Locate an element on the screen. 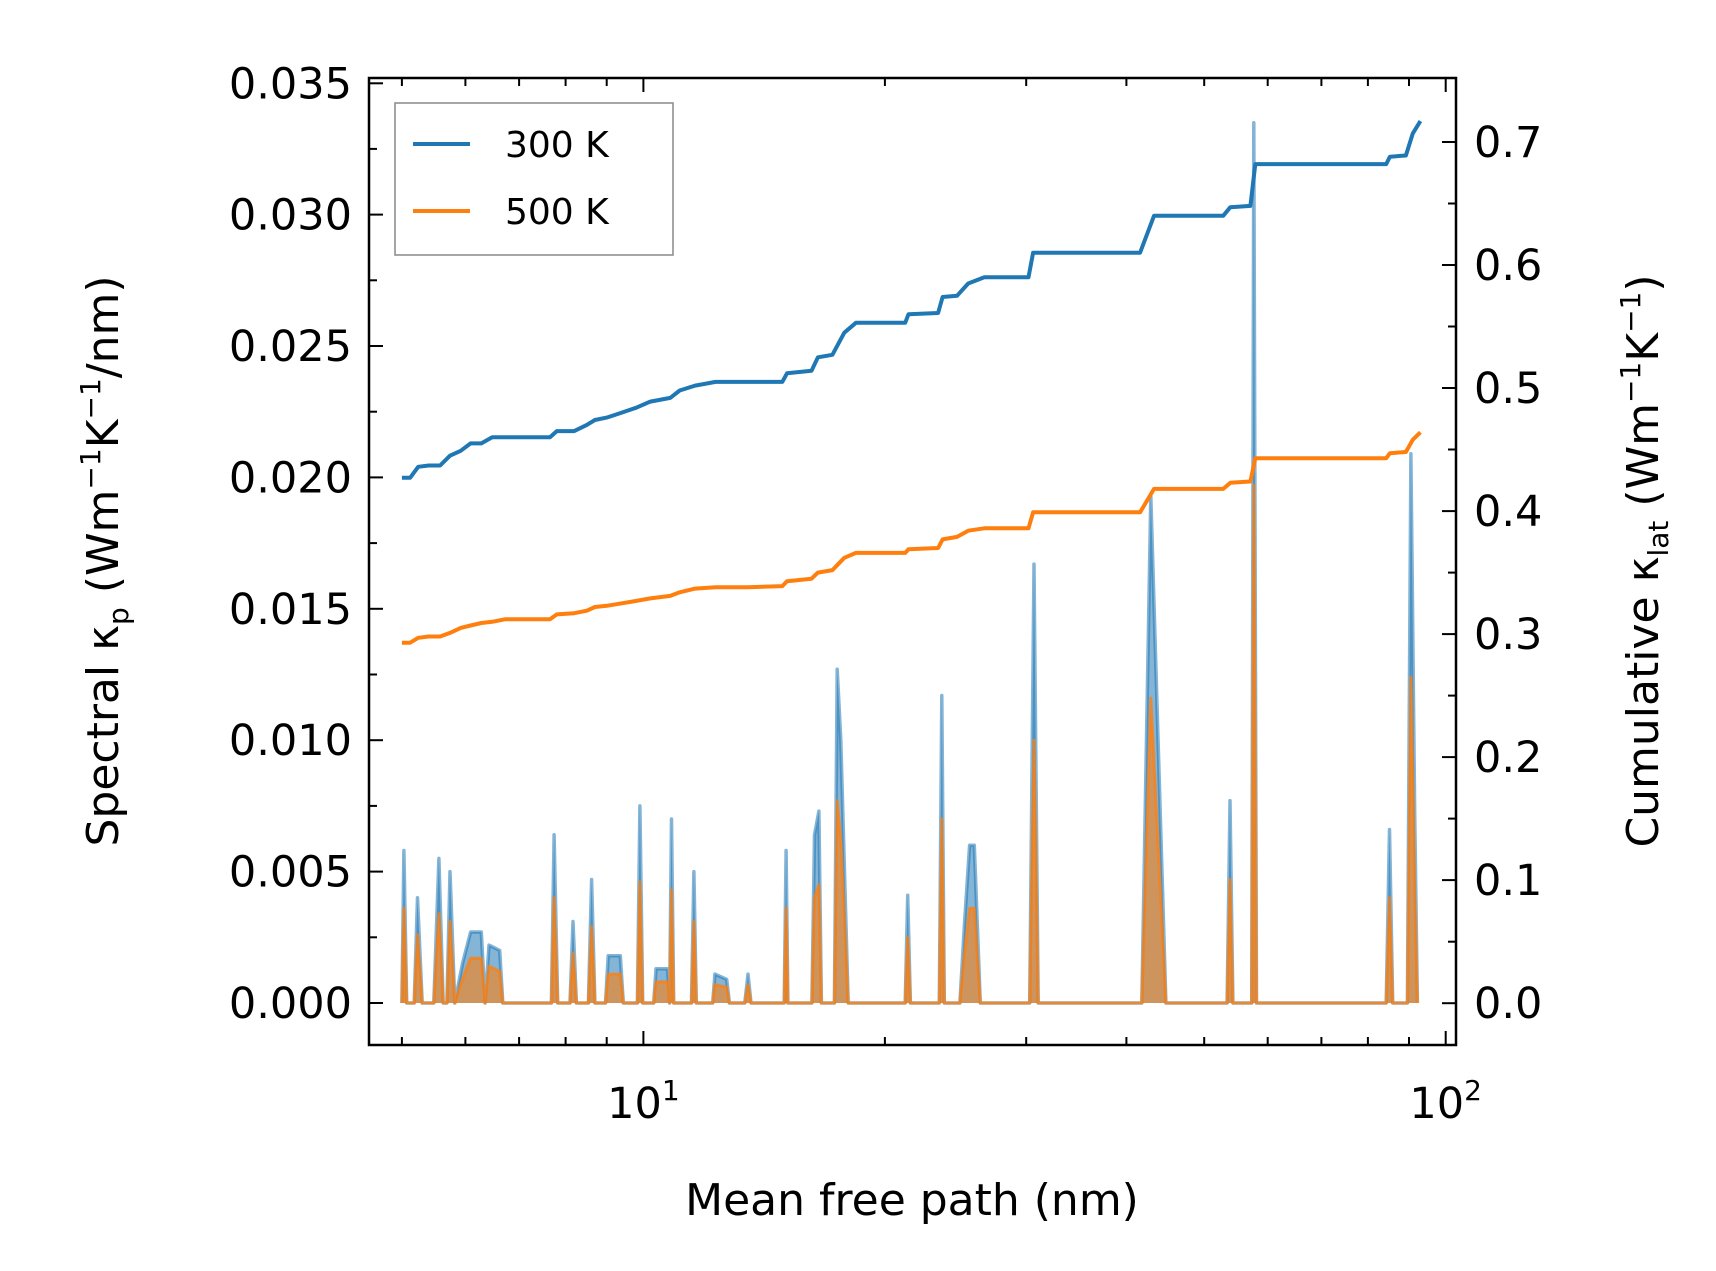 This screenshot has width=1716, height=1271. right-y-tick-label: 0.1 is located at coordinates (1508, 881).